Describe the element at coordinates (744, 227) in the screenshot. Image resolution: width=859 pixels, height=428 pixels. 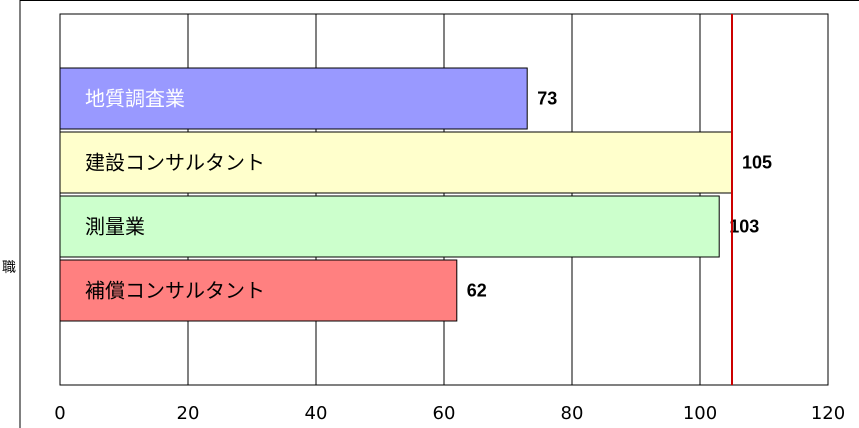
I see `value-label-3: 103` at that location.